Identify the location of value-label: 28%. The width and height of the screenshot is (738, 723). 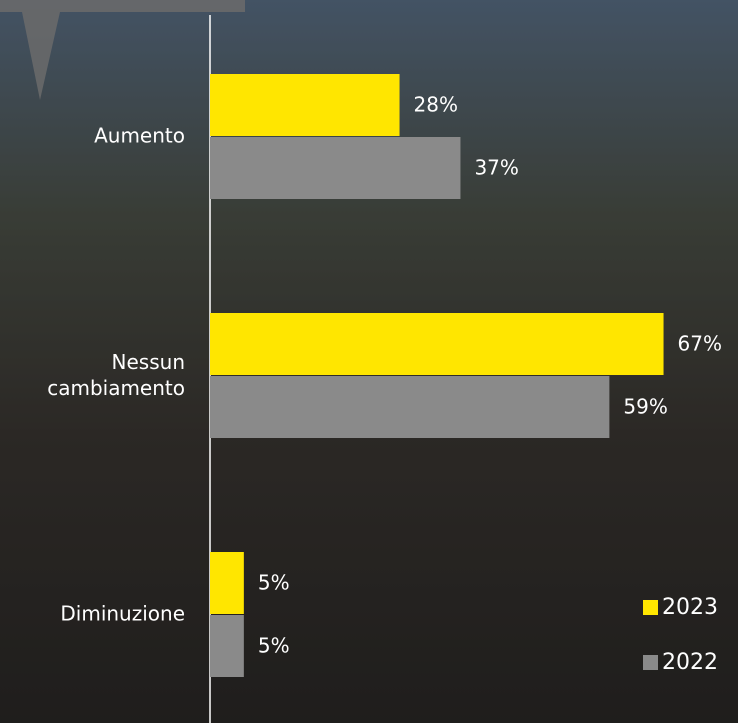
(436, 105).